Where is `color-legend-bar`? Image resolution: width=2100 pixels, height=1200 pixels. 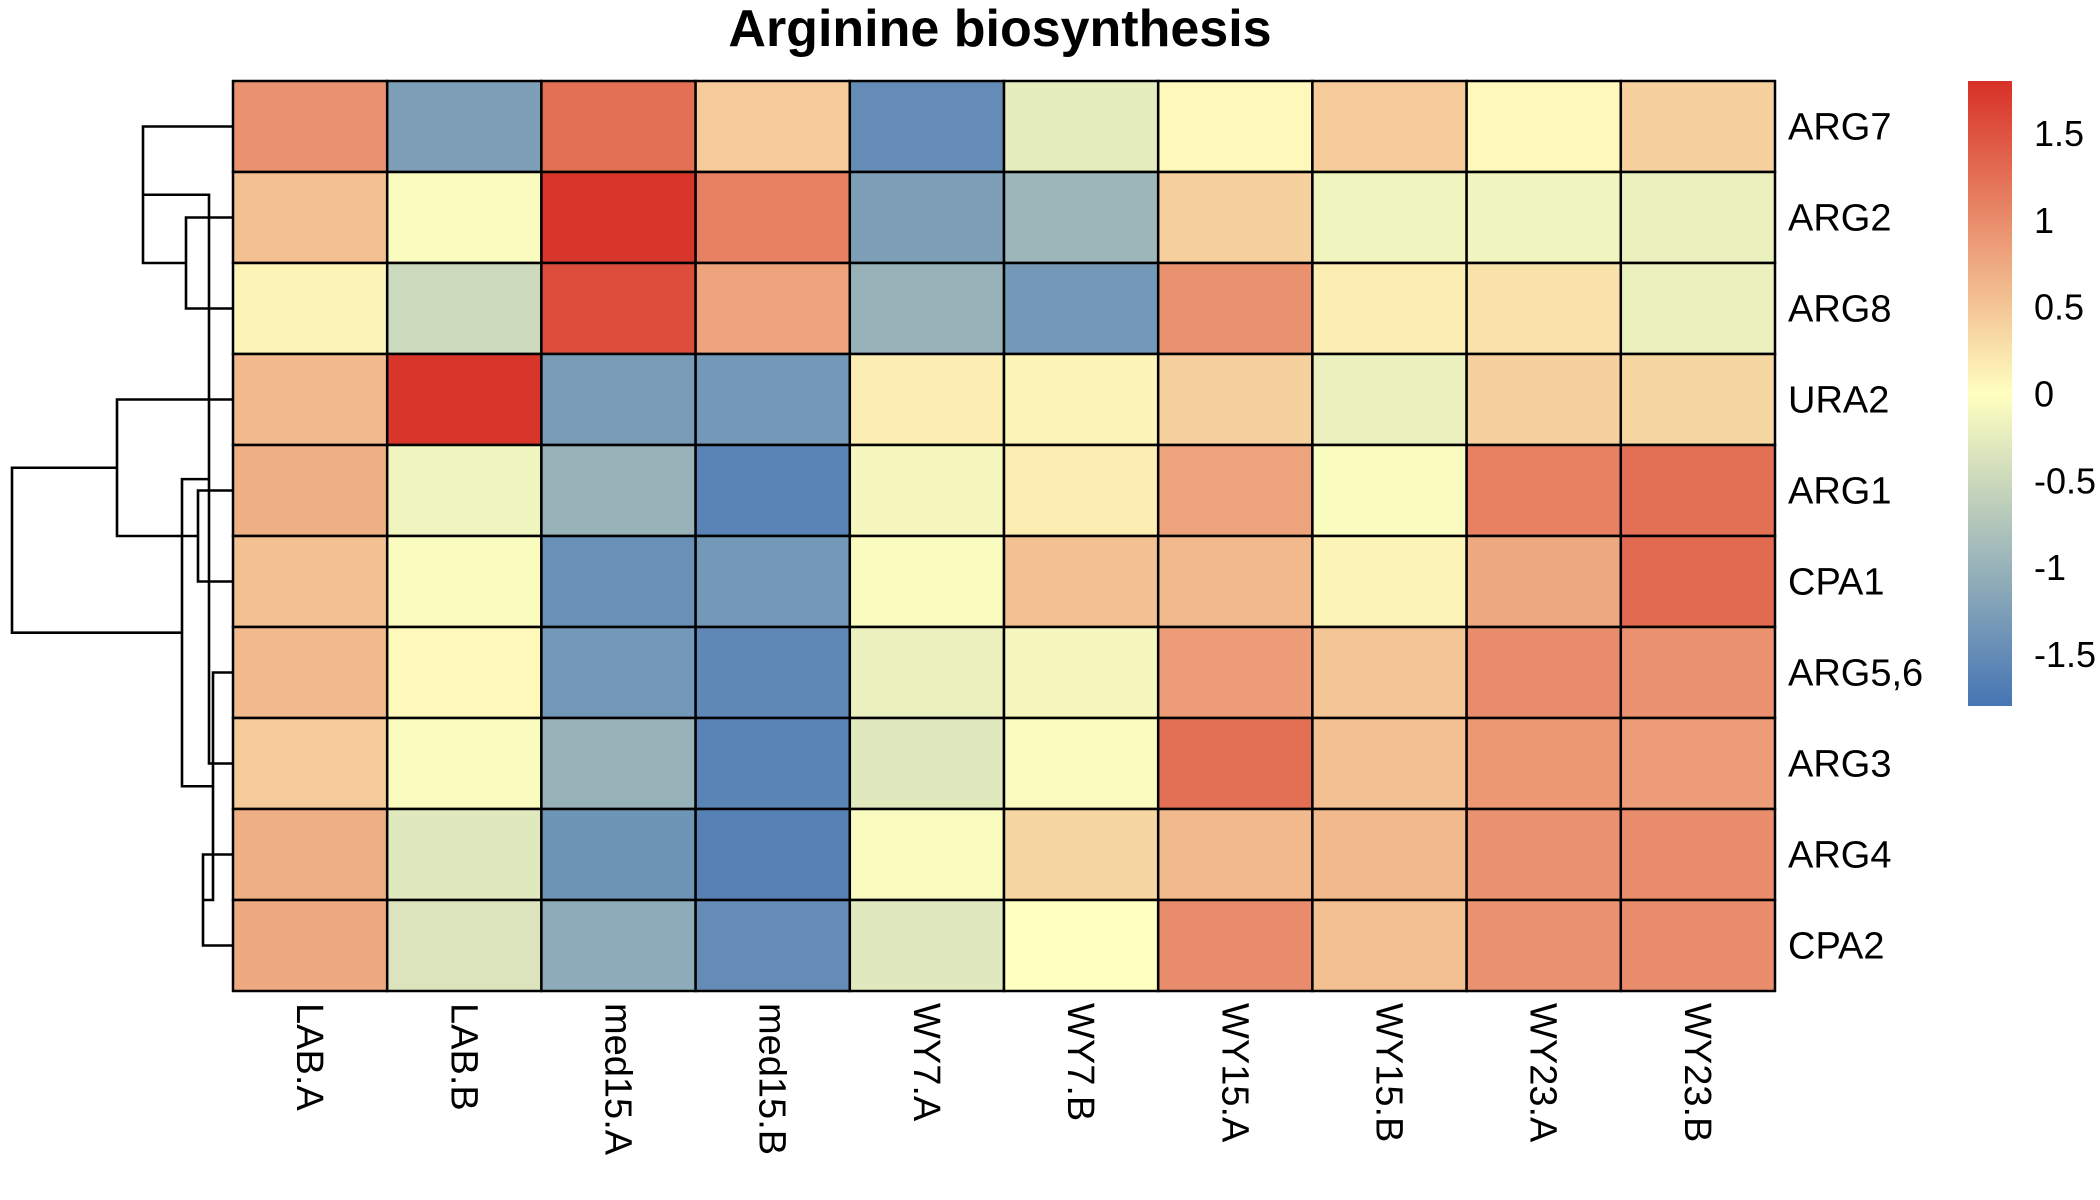 color-legend-bar is located at coordinates (1990, 393).